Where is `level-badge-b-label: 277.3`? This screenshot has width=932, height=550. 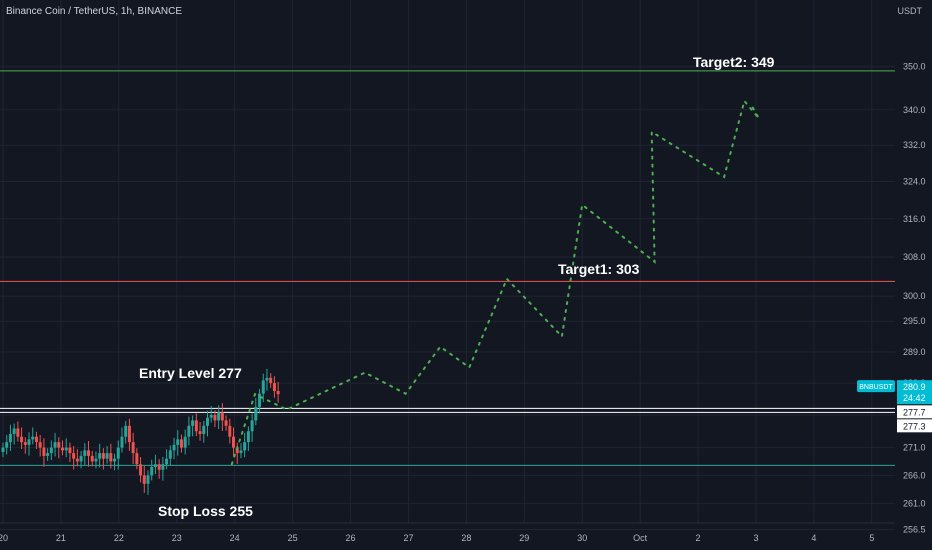
level-badge-b-label: 277.3 is located at coordinates (914, 426).